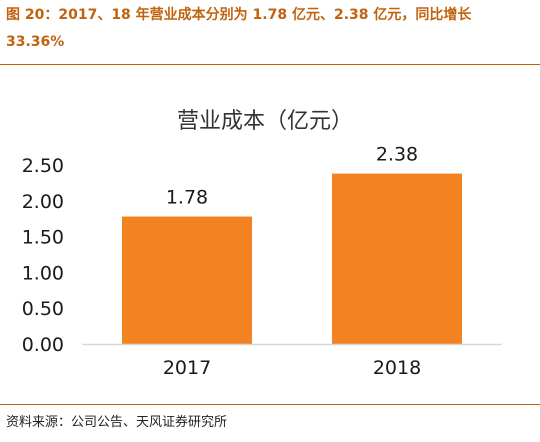 The image size is (540, 442). Describe the element at coordinates (397, 258) in the screenshot. I see `bar-2018` at that location.